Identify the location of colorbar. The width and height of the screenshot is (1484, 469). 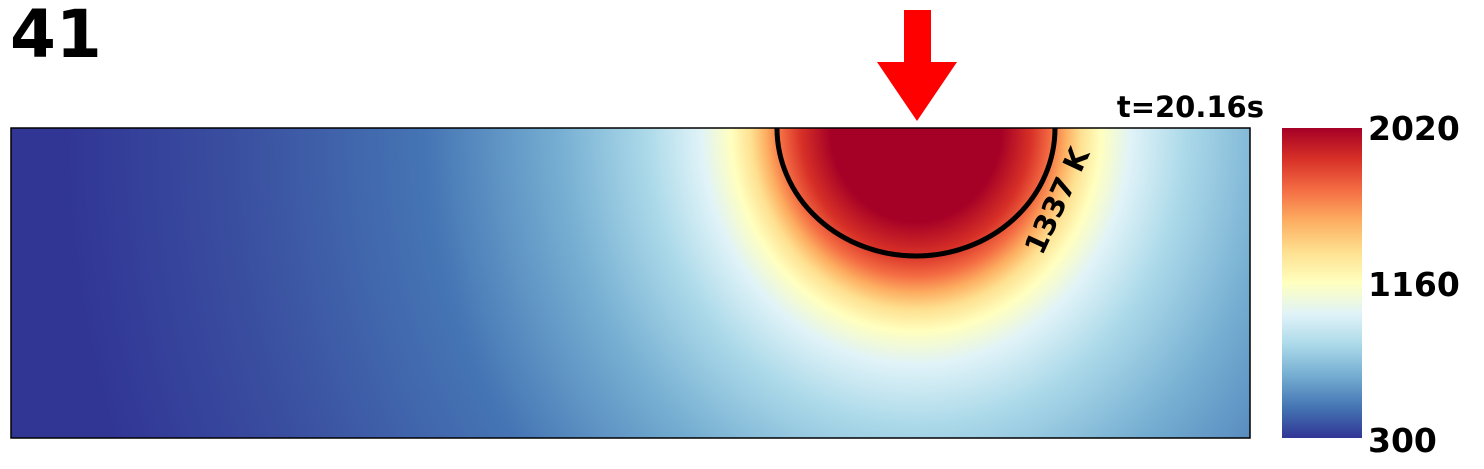
(1322, 283).